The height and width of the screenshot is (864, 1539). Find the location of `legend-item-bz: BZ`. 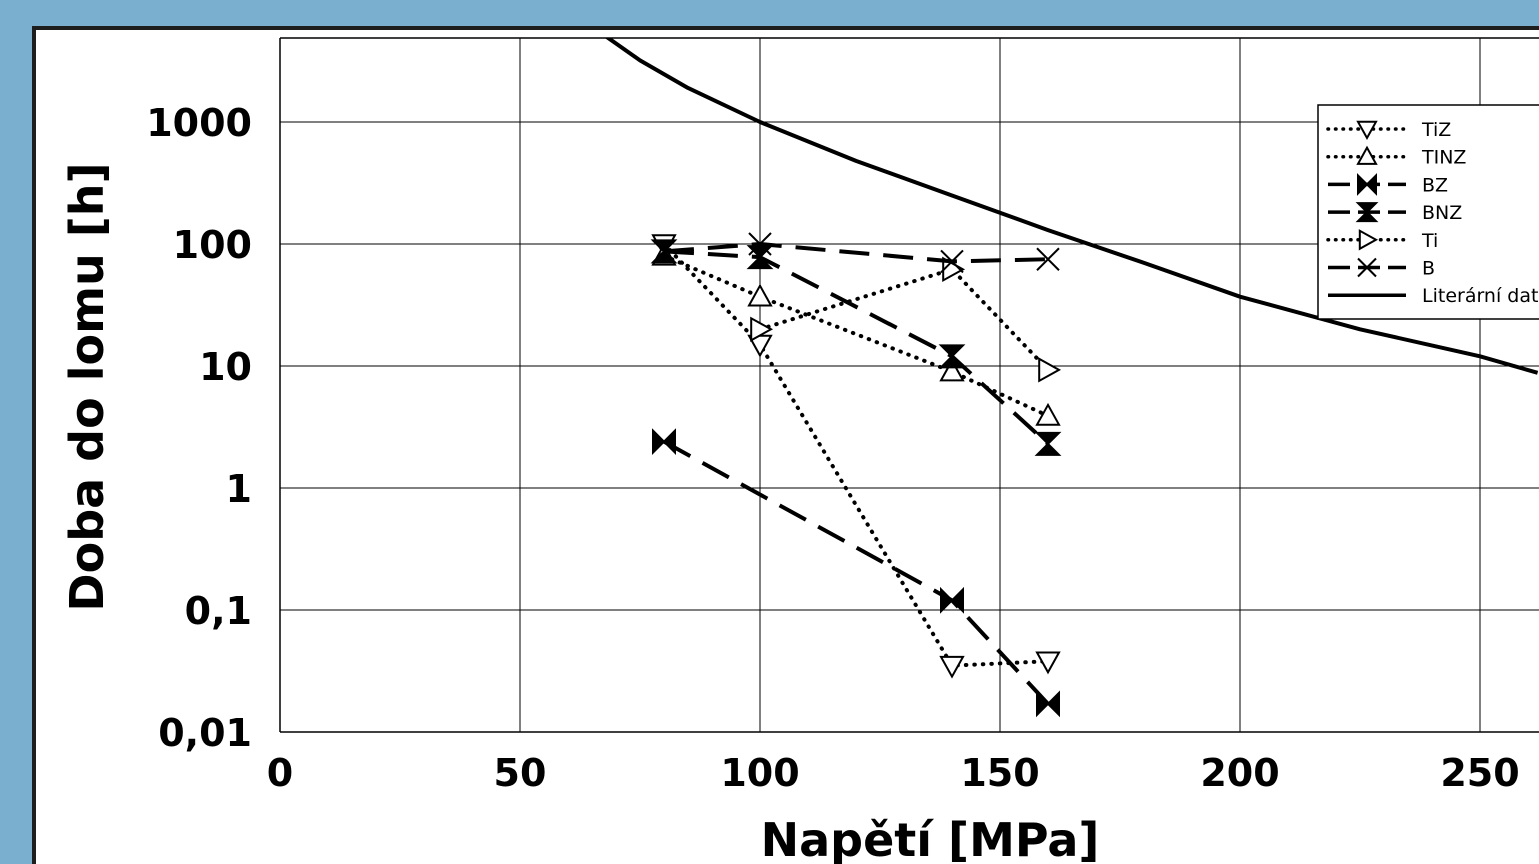

legend-item-bz: BZ is located at coordinates (1388, 184).